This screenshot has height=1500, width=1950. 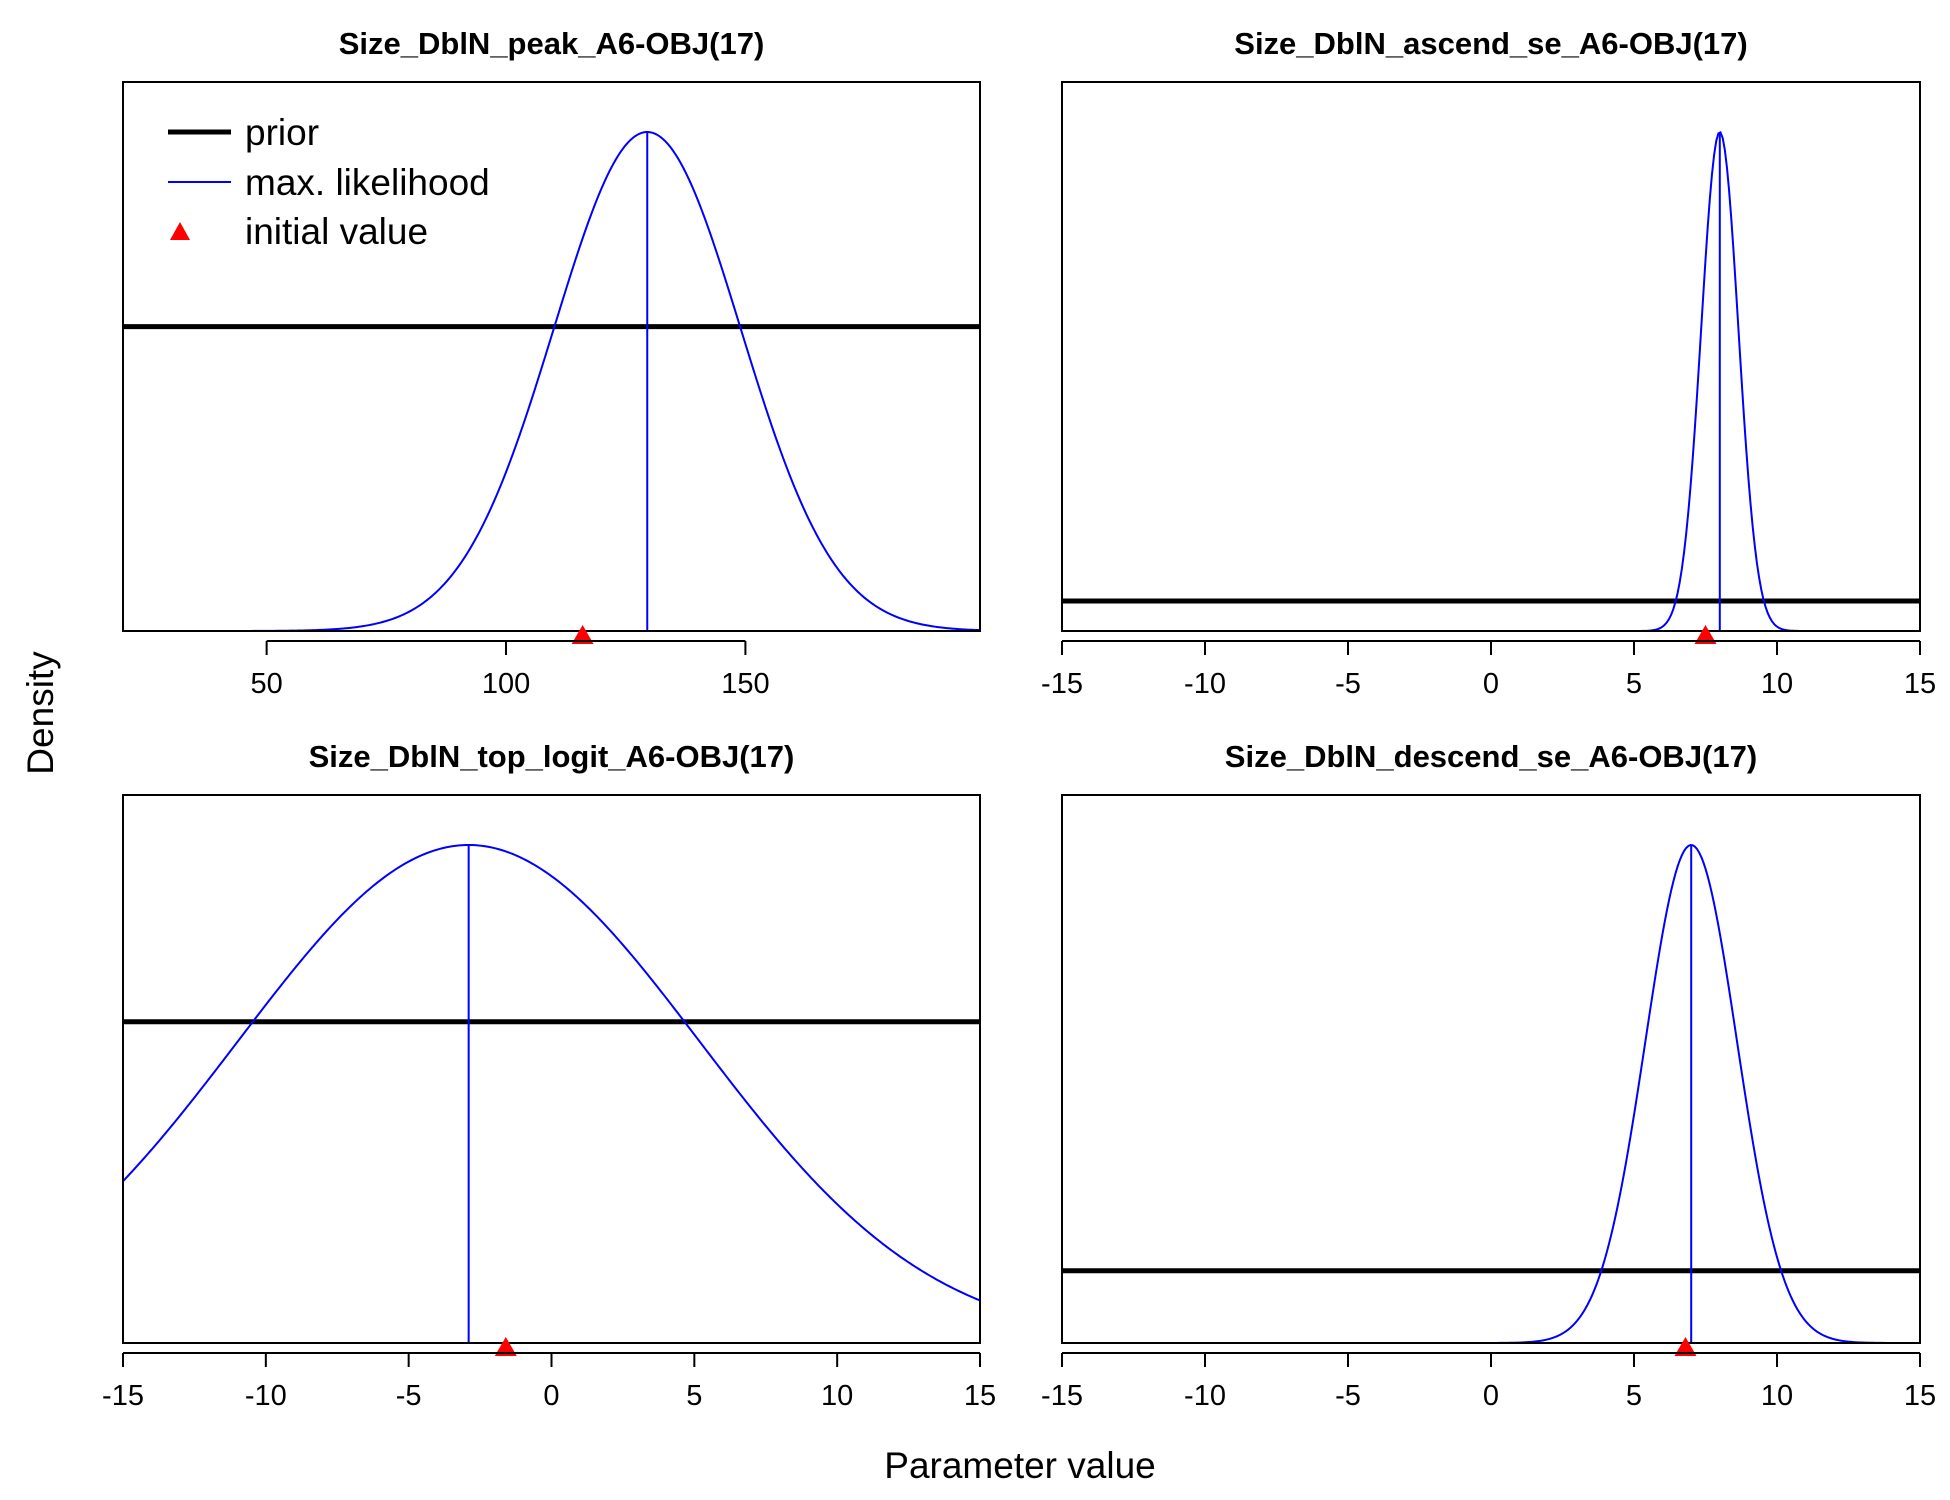 What do you see at coordinates (552, 43) in the screenshot?
I see `panel-title: Size_DblN_peak_A6-OBJ(17)` at bounding box center [552, 43].